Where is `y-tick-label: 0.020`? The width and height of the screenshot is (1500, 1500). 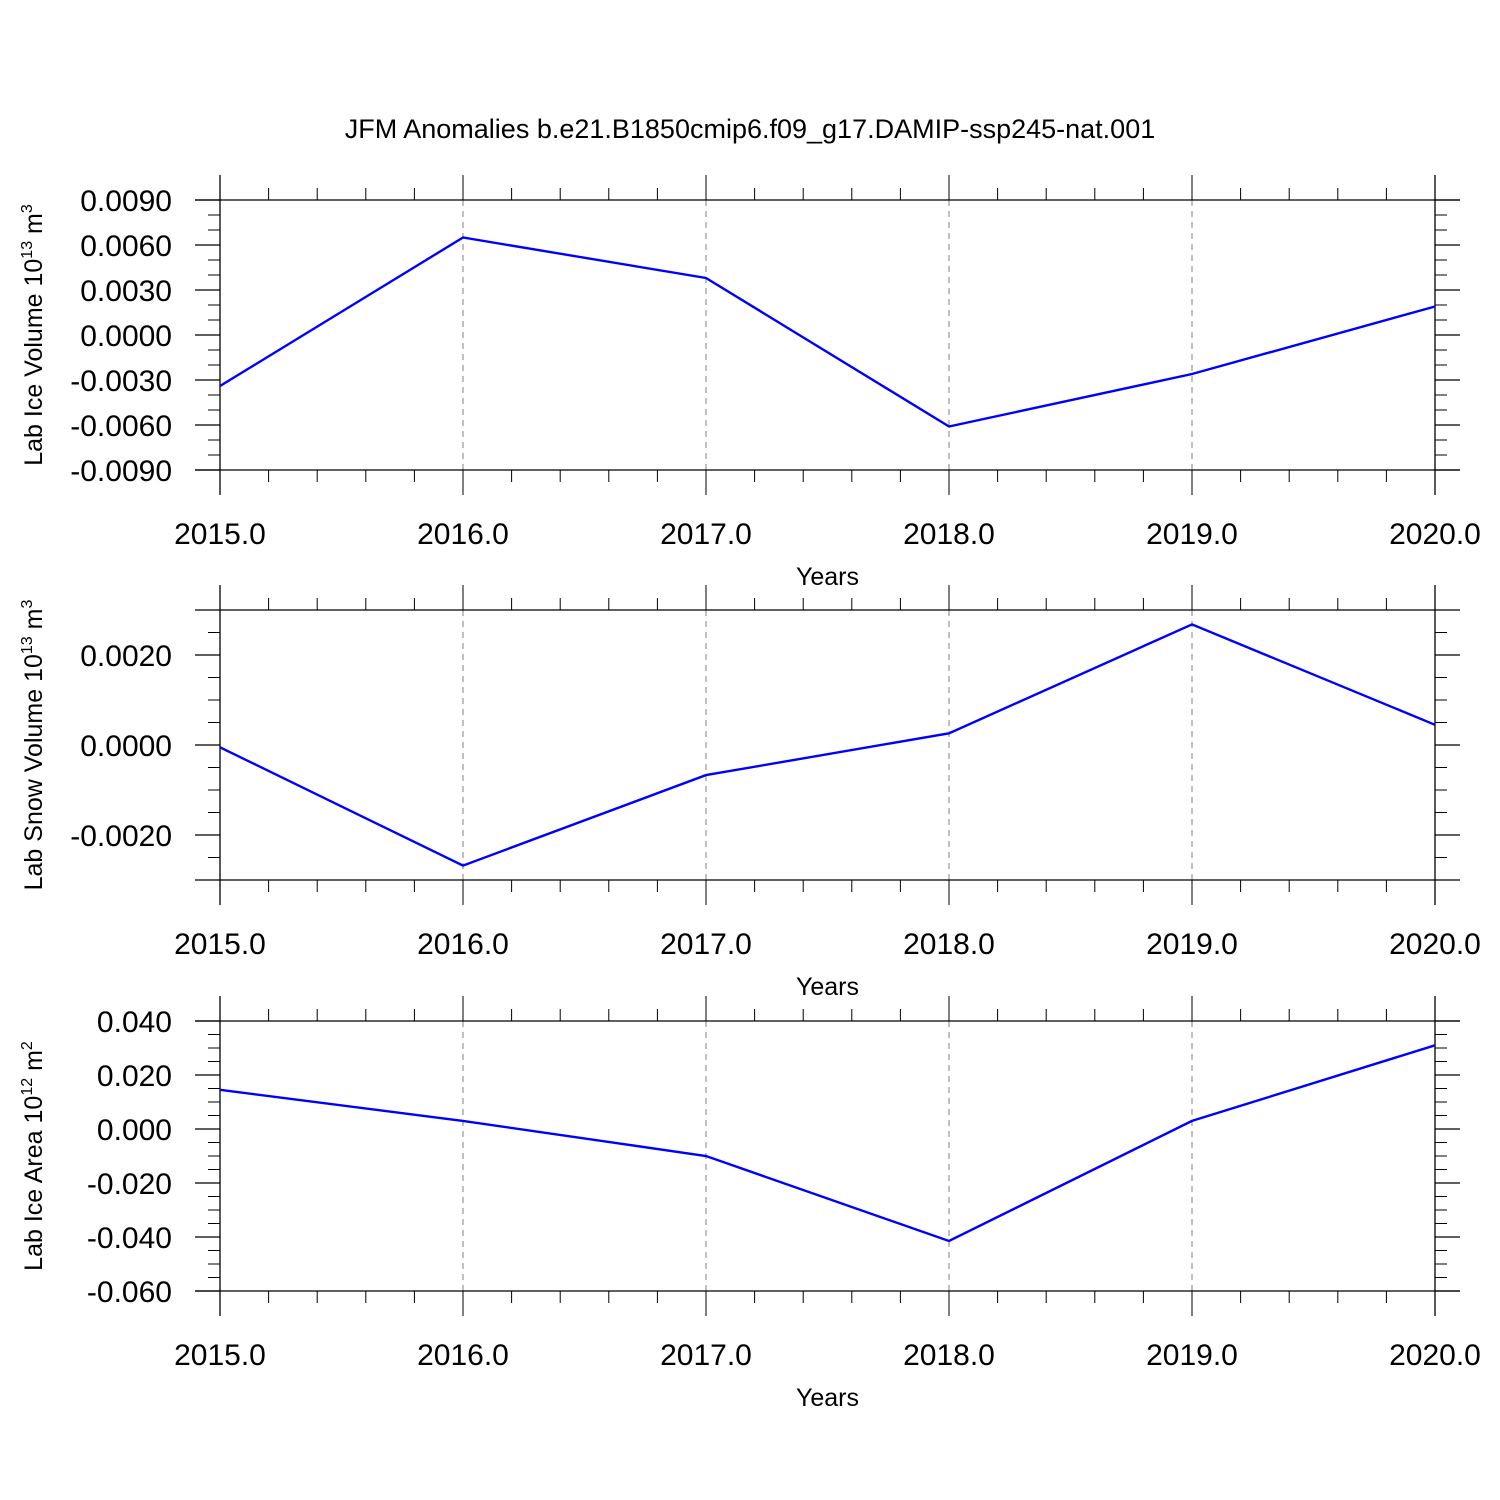 y-tick-label: 0.020 is located at coordinates (134, 1076).